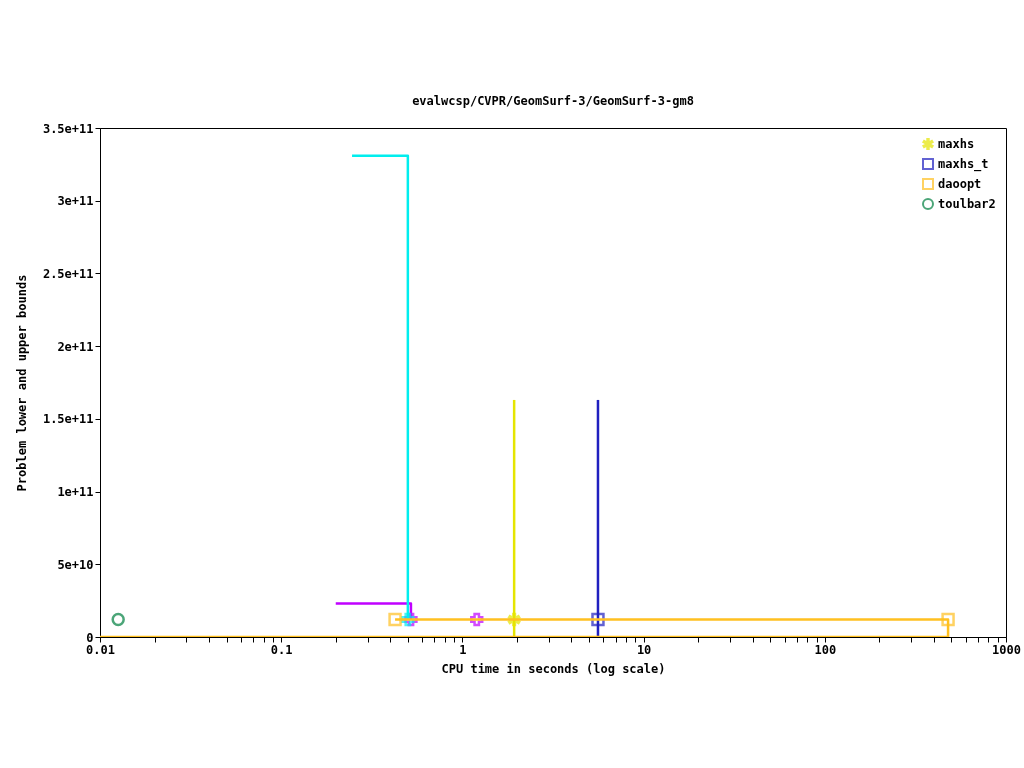 The width and height of the screenshot is (1024, 768). What do you see at coordinates (553, 101) in the screenshot?
I see `chart-title: evalwcsp/CVPR/GeomSurf-3/GeomSurf-3-gm8` at bounding box center [553, 101].